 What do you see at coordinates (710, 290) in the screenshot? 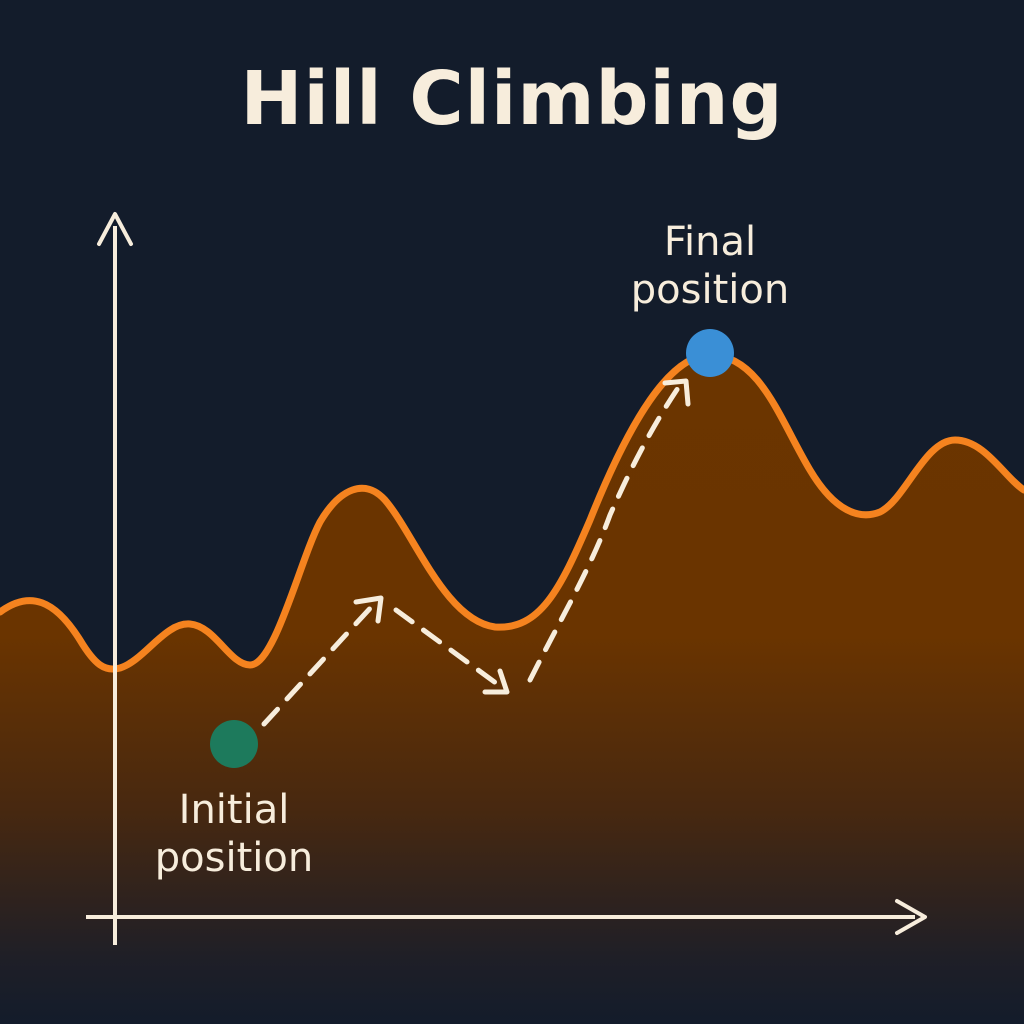
I see `final-label-line-2: position` at bounding box center [710, 290].